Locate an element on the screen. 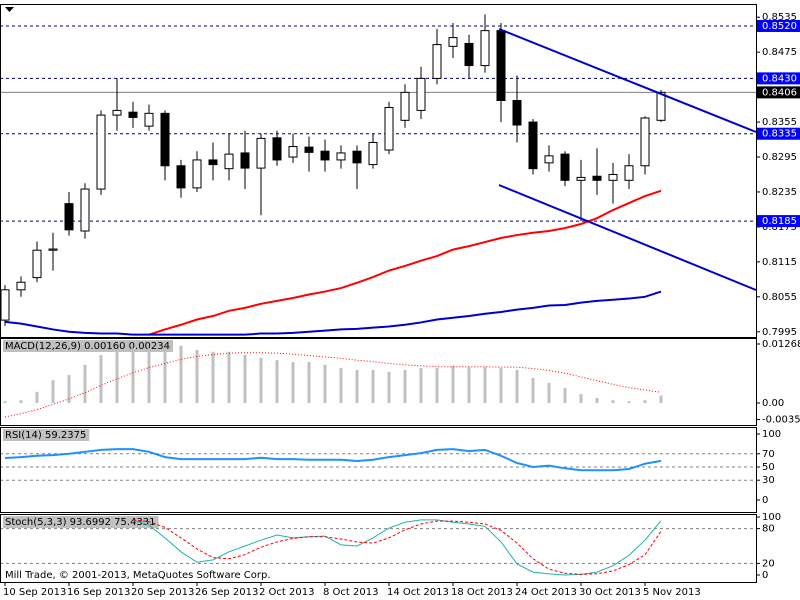 This screenshot has width=800, height=600. y-tick-label: 0.8055 is located at coordinates (779, 297).